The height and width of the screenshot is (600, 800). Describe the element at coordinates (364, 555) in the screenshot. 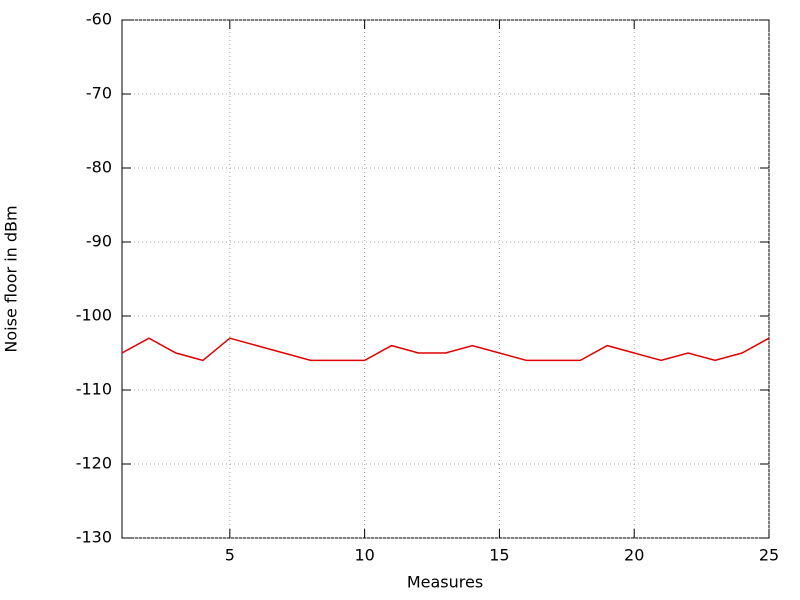

I see `x-tick-label: 10` at that location.